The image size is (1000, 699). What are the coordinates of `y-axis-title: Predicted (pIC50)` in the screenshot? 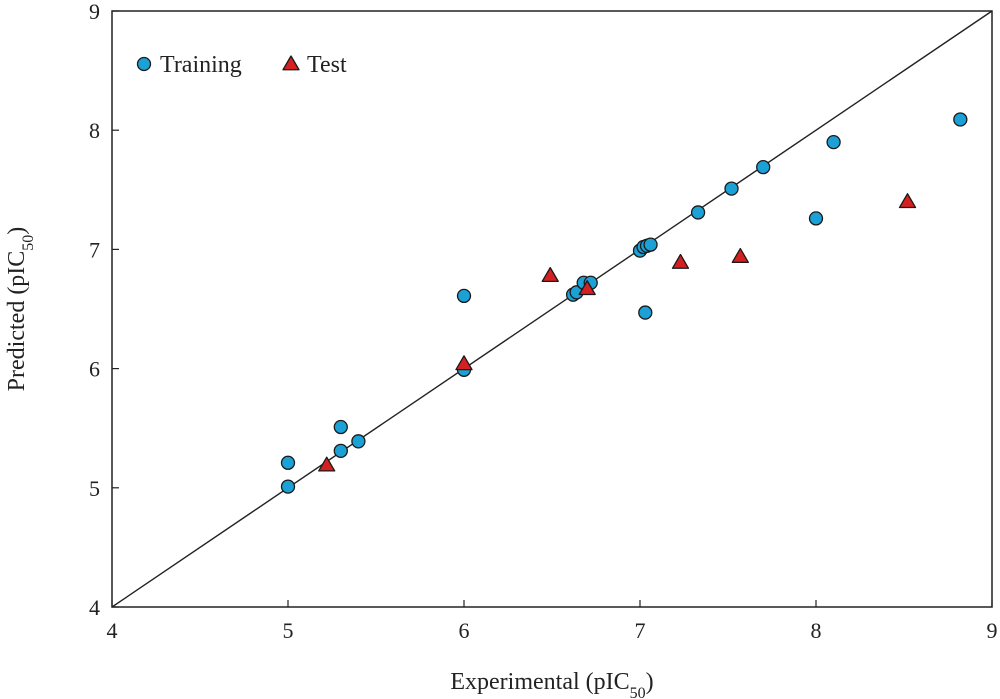 It's located at (20, 309).